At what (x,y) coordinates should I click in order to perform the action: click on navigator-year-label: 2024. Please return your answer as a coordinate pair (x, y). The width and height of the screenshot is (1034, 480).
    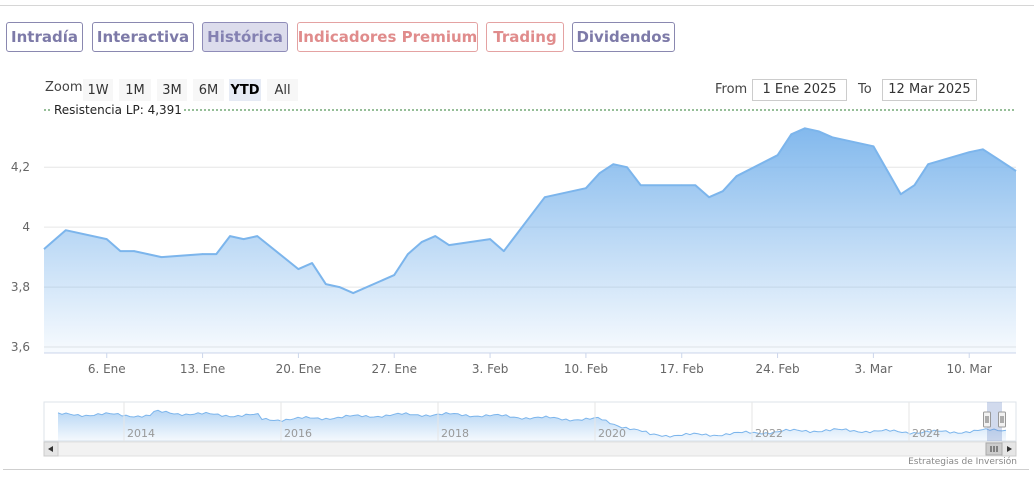
    Looking at the image, I should click on (926, 433).